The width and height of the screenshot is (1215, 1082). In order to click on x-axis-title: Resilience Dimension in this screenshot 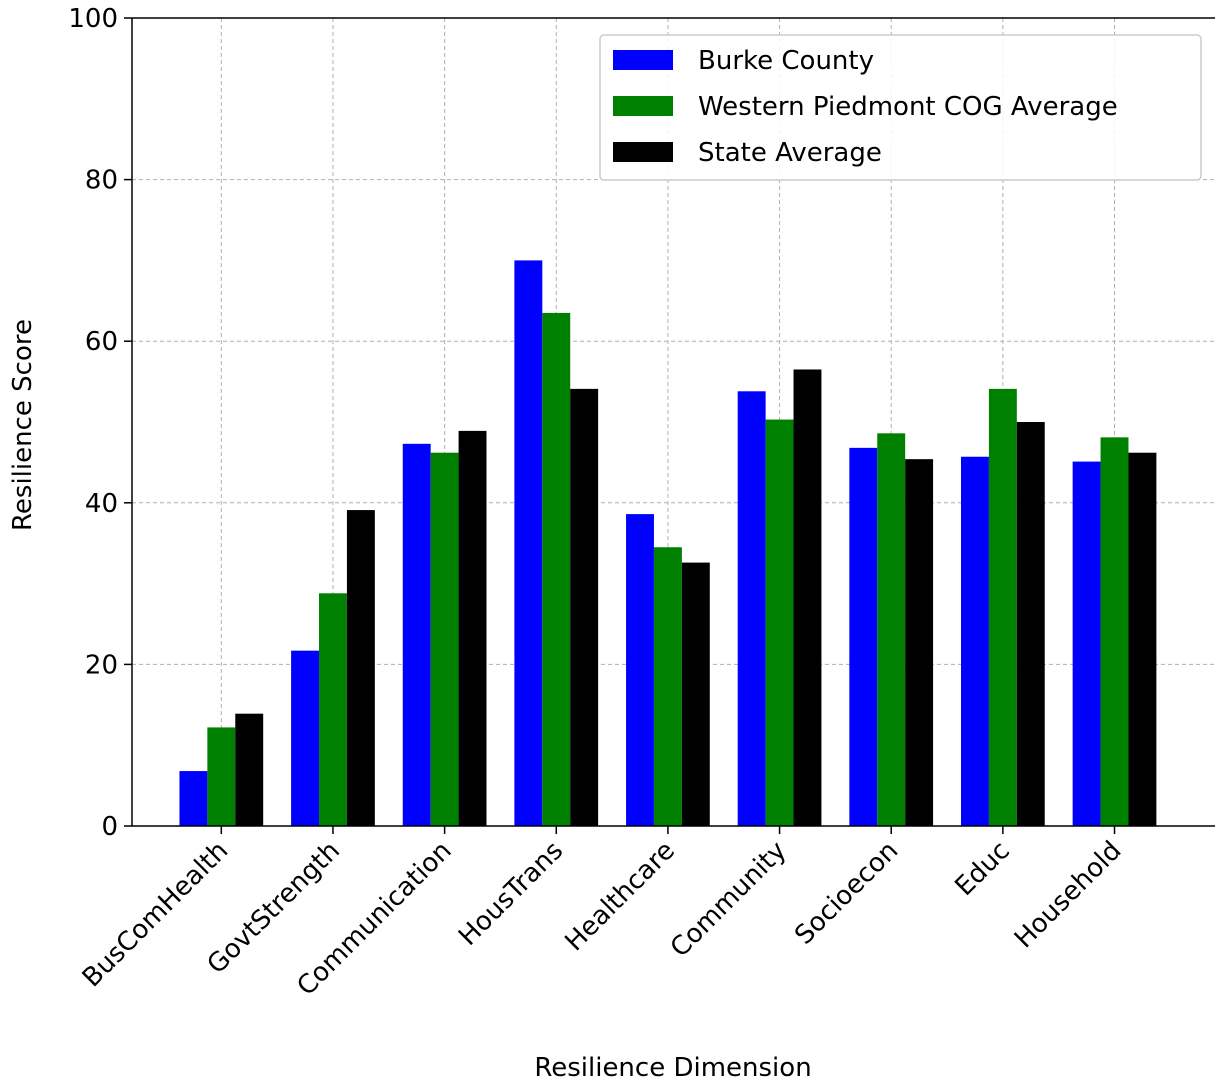, I will do `click(672, 1067)`.